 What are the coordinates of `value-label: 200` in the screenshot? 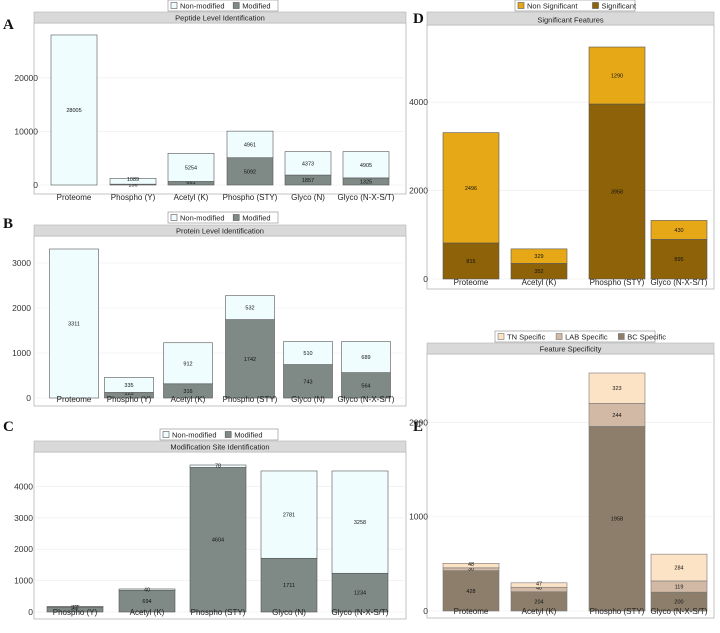 It's located at (678, 603).